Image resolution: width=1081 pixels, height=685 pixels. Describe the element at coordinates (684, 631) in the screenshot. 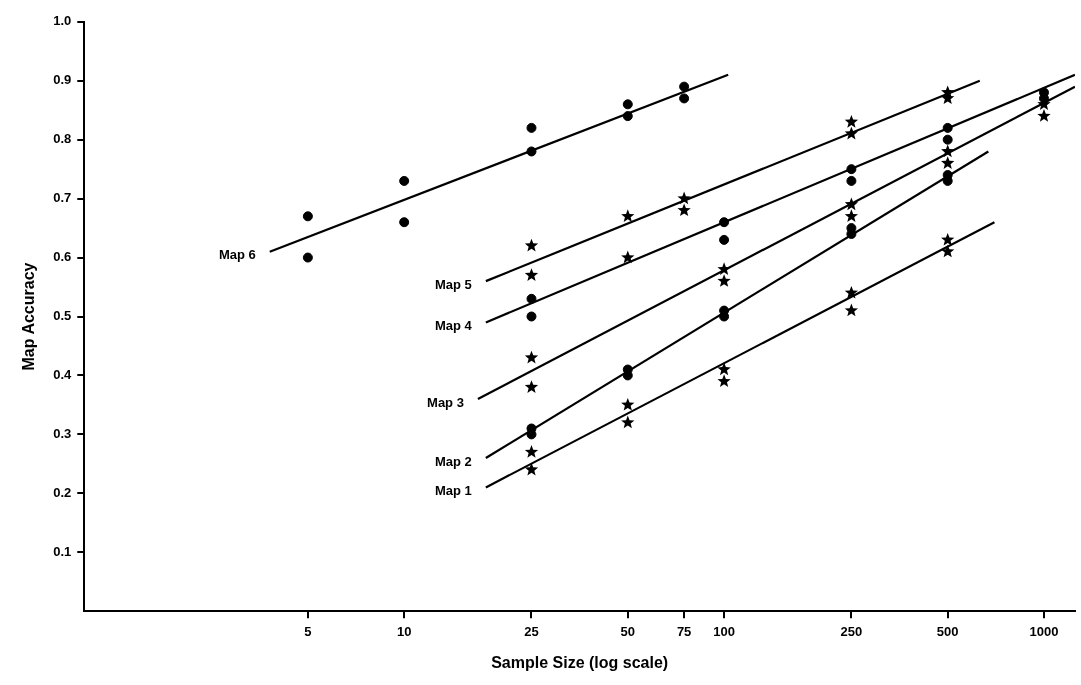

I see `x-tick-label: 75` at that location.